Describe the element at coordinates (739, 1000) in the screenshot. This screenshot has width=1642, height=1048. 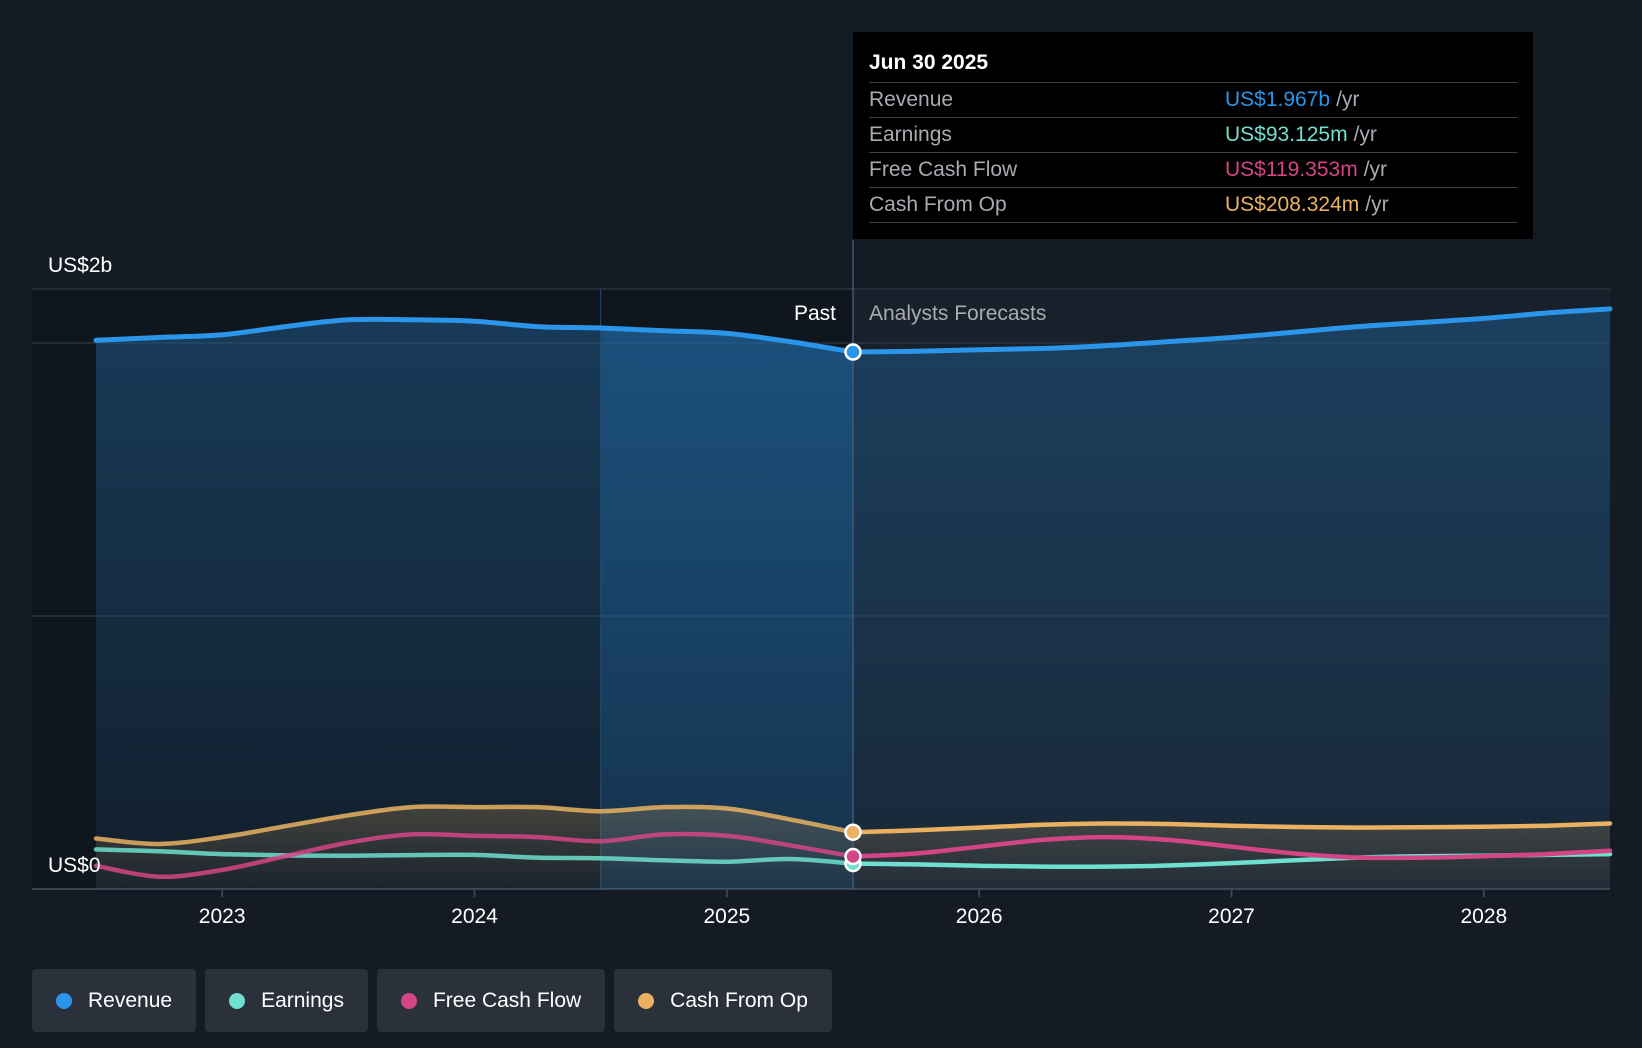
I see `legend-label: Cash From Op` at that location.